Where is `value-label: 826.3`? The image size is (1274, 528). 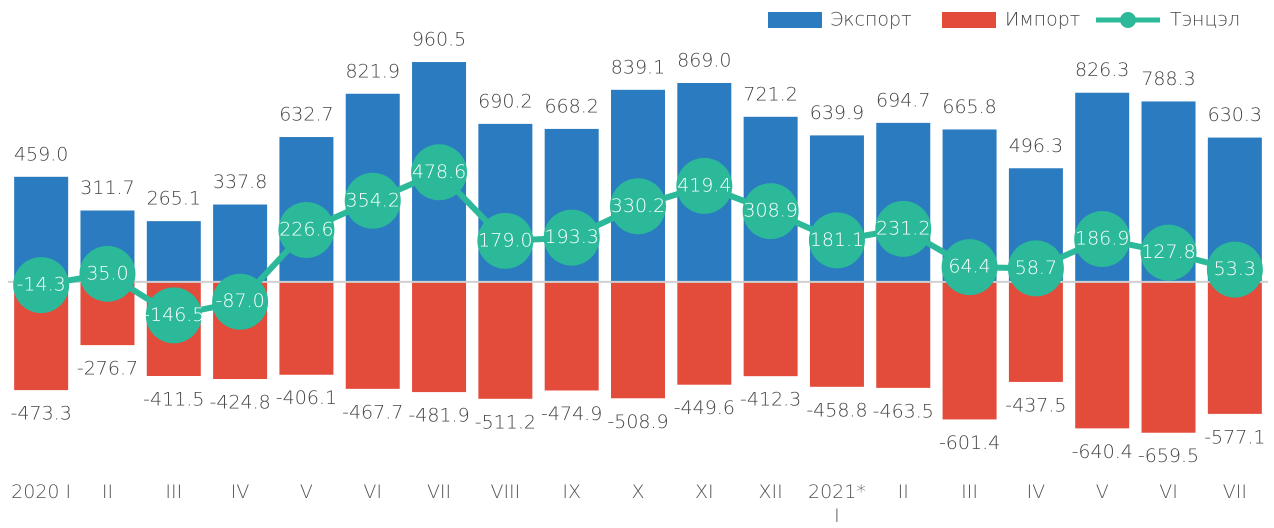
value-label: 826.3 is located at coordinates (1102, 70).